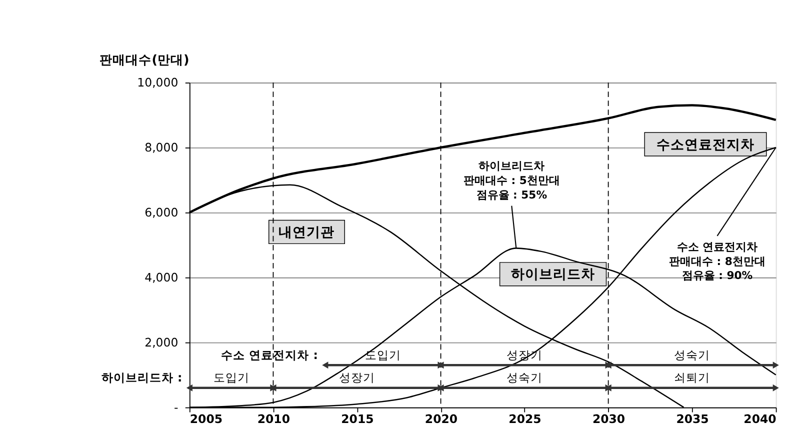 Image resolution: width=793 pixels, height=447 pixels. Describe the element at coordinates (206, 419) in the screenshot. I see `x-tick-label: 2005` at that location.